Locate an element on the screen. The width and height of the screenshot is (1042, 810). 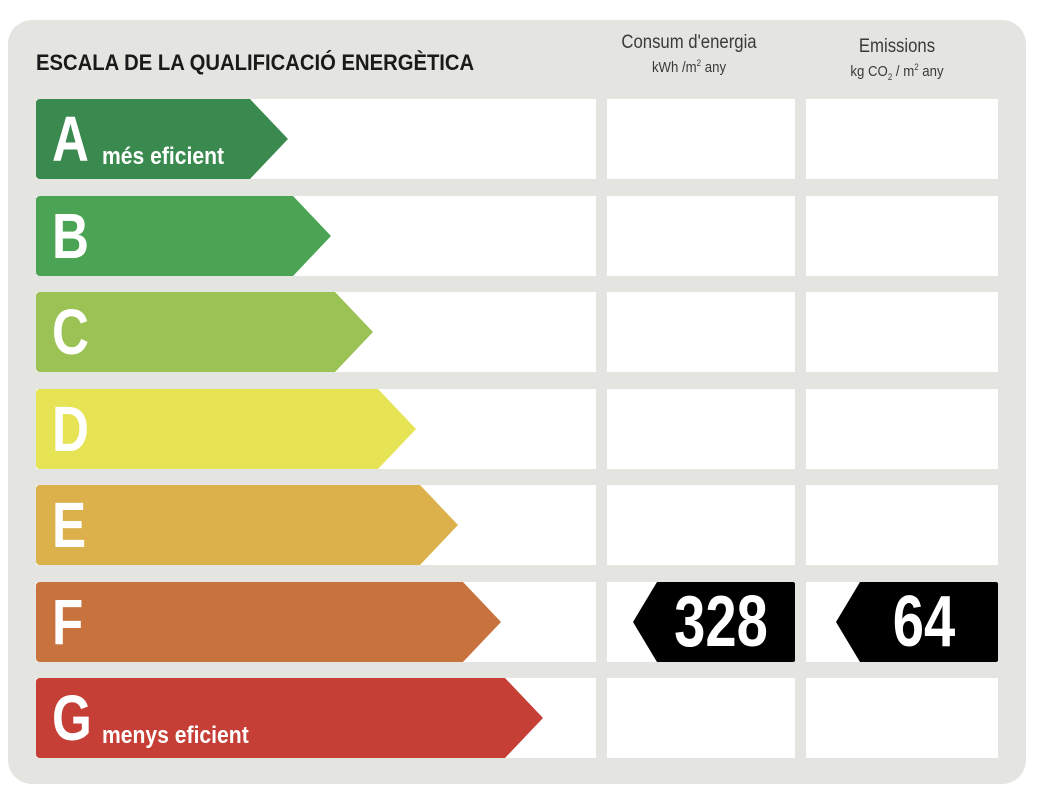
class-arrow-d: D is located at coordinates (226, 429).